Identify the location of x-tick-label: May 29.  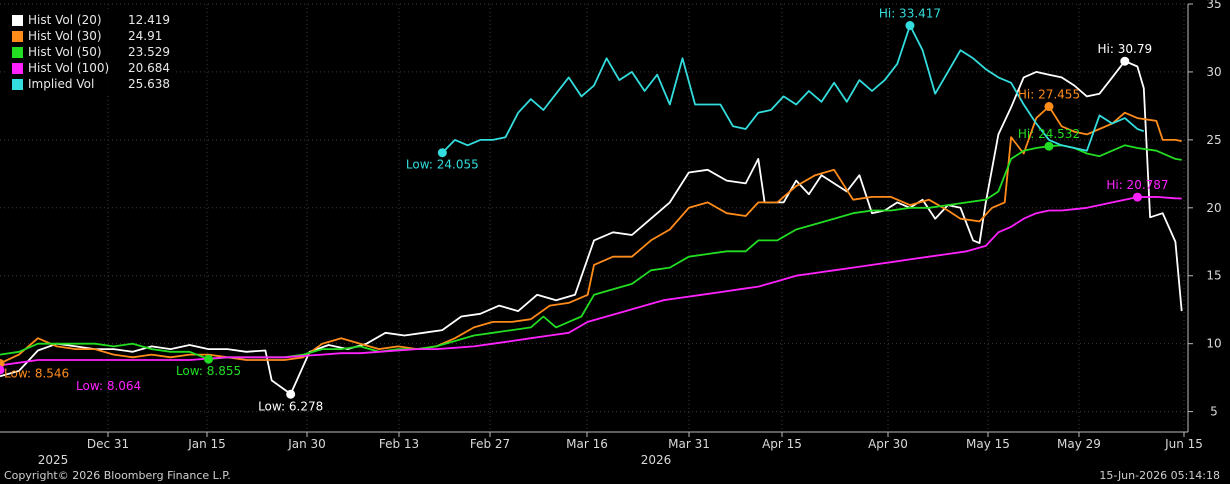
(1079, 444).